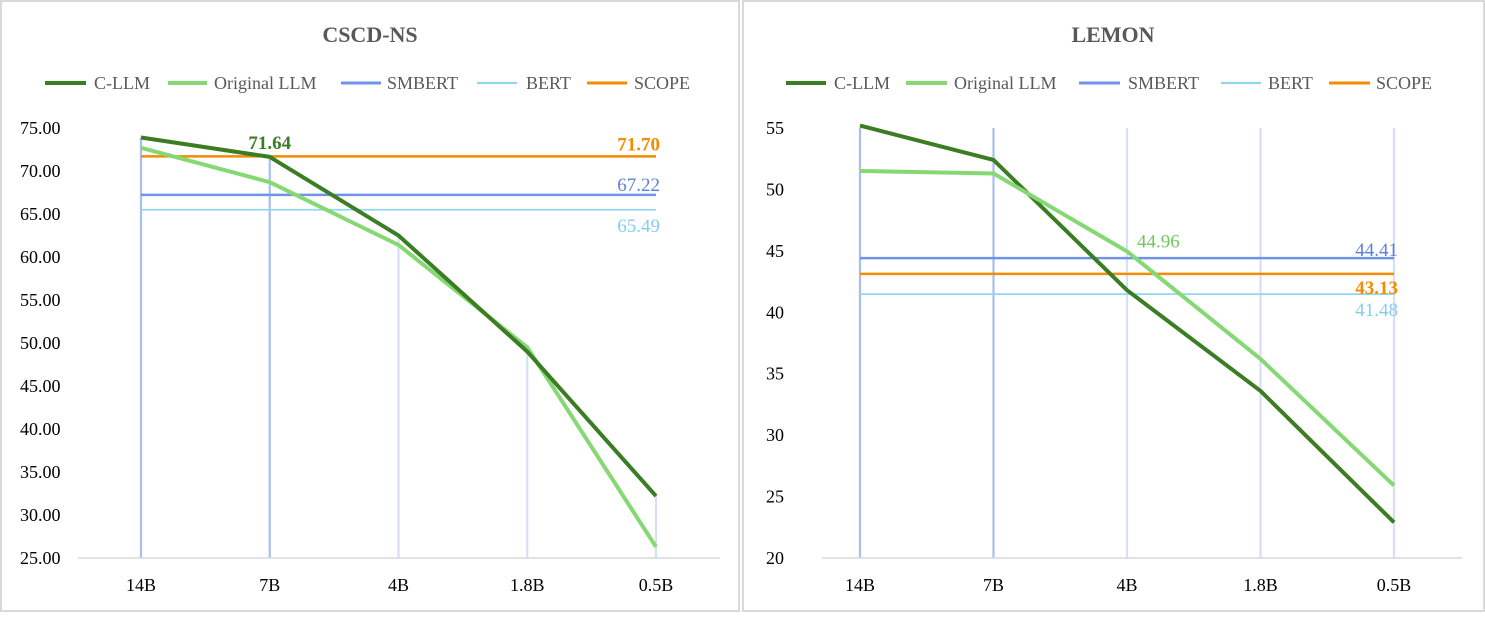 This screenshot has height=627, width=1485. Describe the element at coordinates (1112, 34) in the screenshot. I see `chart-title: LEMON` at that location.